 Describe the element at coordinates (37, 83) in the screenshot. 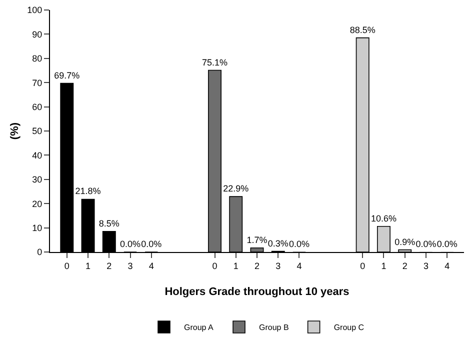

I see `y-tick-label: 70` at that location.